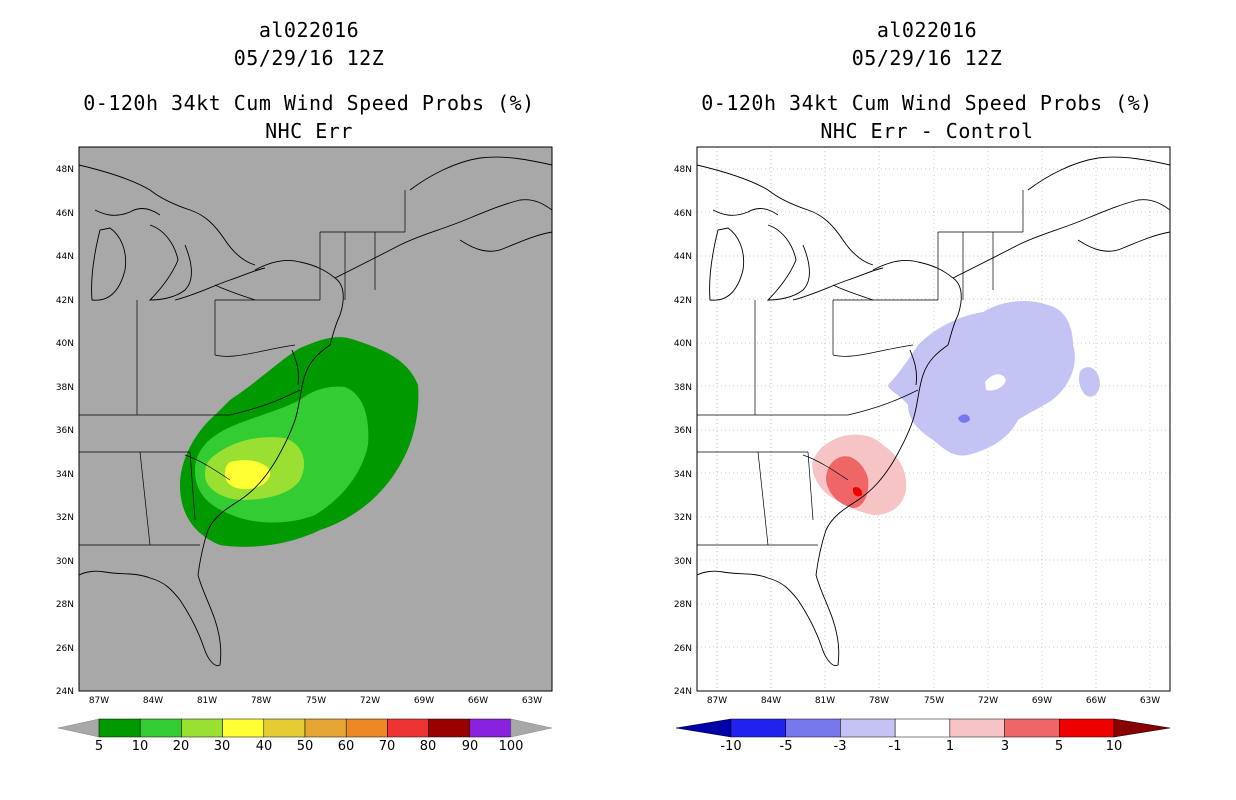 This screenshot has width=1236, height=800. What do you see at coordinates (424, 701) in the screenshot?
I see `lon-label: 69W` at bounding box center [424, 701].